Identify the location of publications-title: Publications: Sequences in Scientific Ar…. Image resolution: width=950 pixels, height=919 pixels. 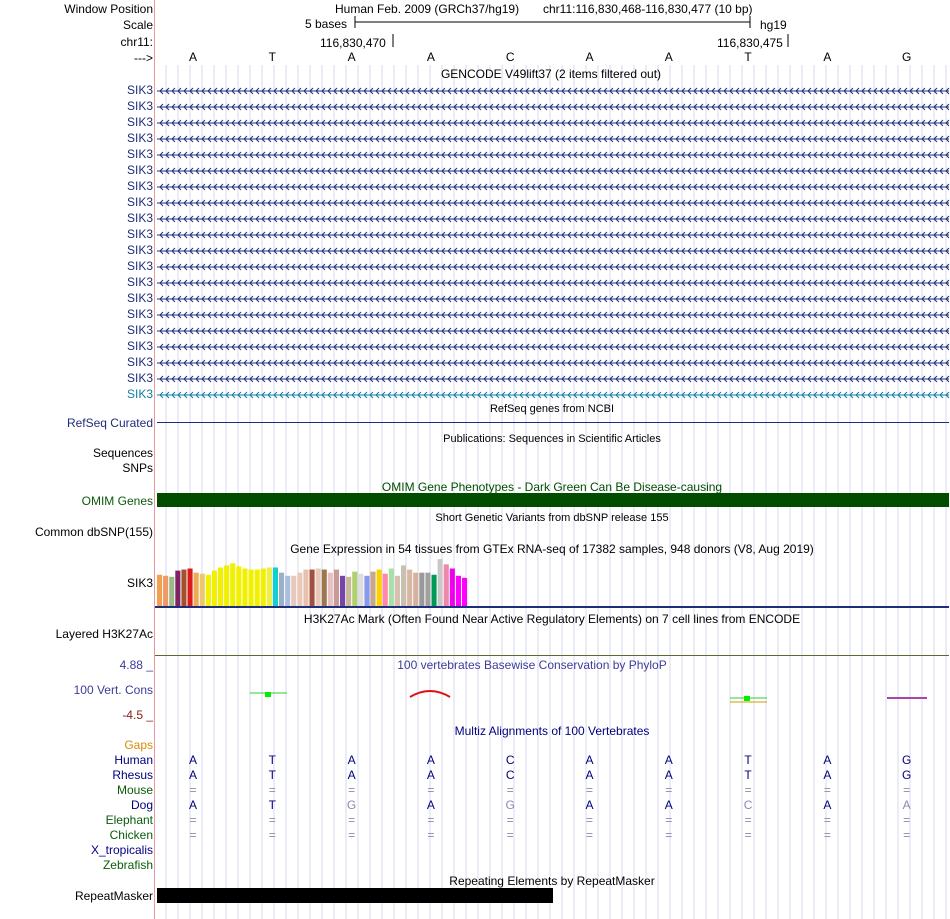
(552, 439).